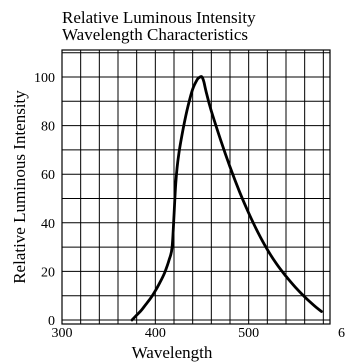 The image size is (345, 362). I want to click on y-axis-label: Relative Luminous Intensity, so click(19, 187).